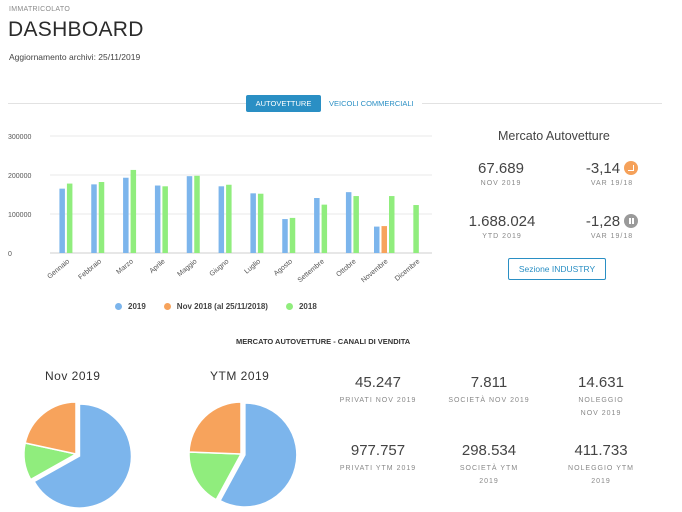 The height and width of the screenshot is (512, 682). Describe the element at coordinates (392, 224) in the screenshot. I see `bar-2018-novembre` at that location.